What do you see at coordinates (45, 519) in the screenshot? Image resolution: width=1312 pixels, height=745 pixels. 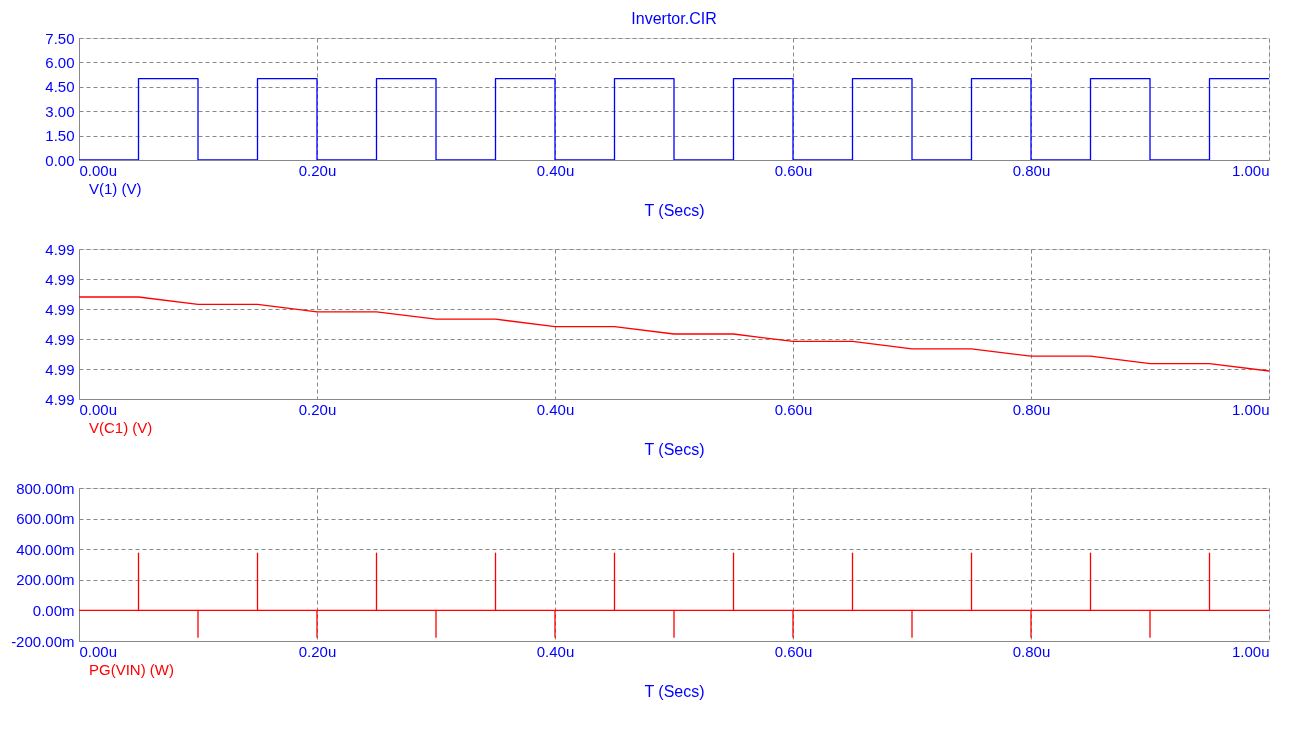 I see `y-tick-label: 600.00m` at bounding box center [45, 519].